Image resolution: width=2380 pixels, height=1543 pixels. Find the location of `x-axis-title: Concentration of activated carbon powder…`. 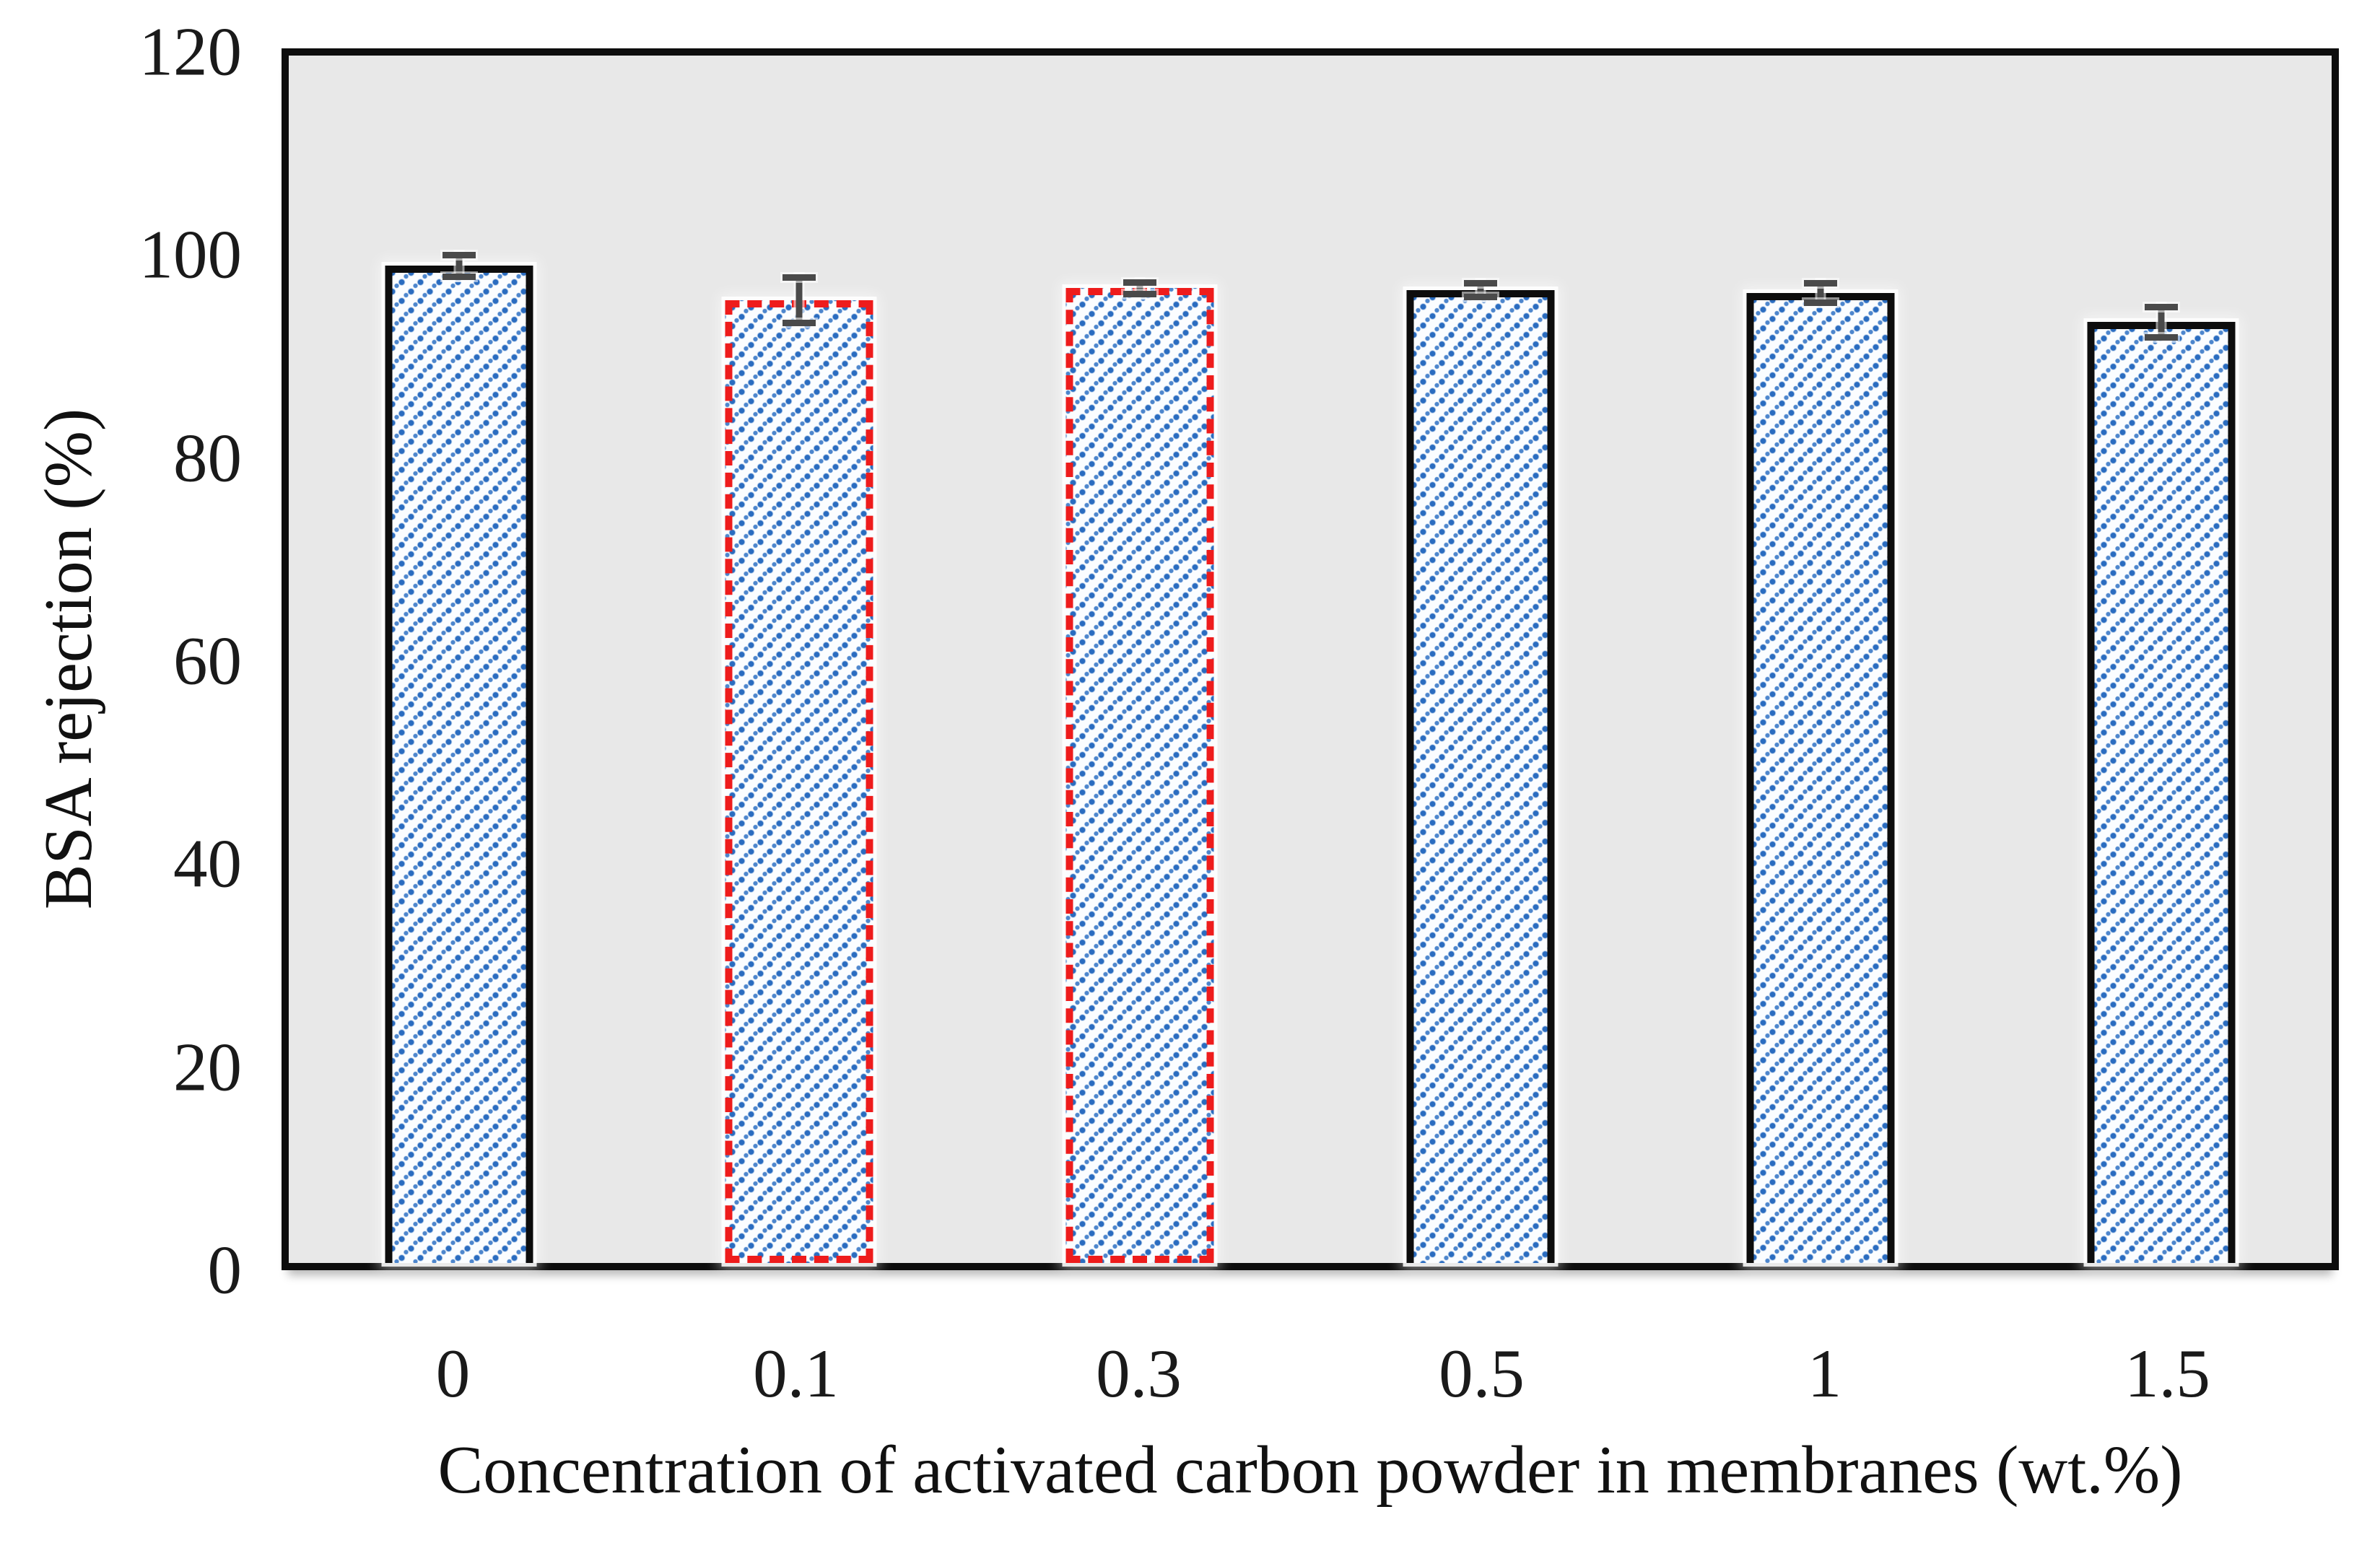

x-axis-title: Concentration of activated carbon powder… is located at coordinates (1310, 1470).